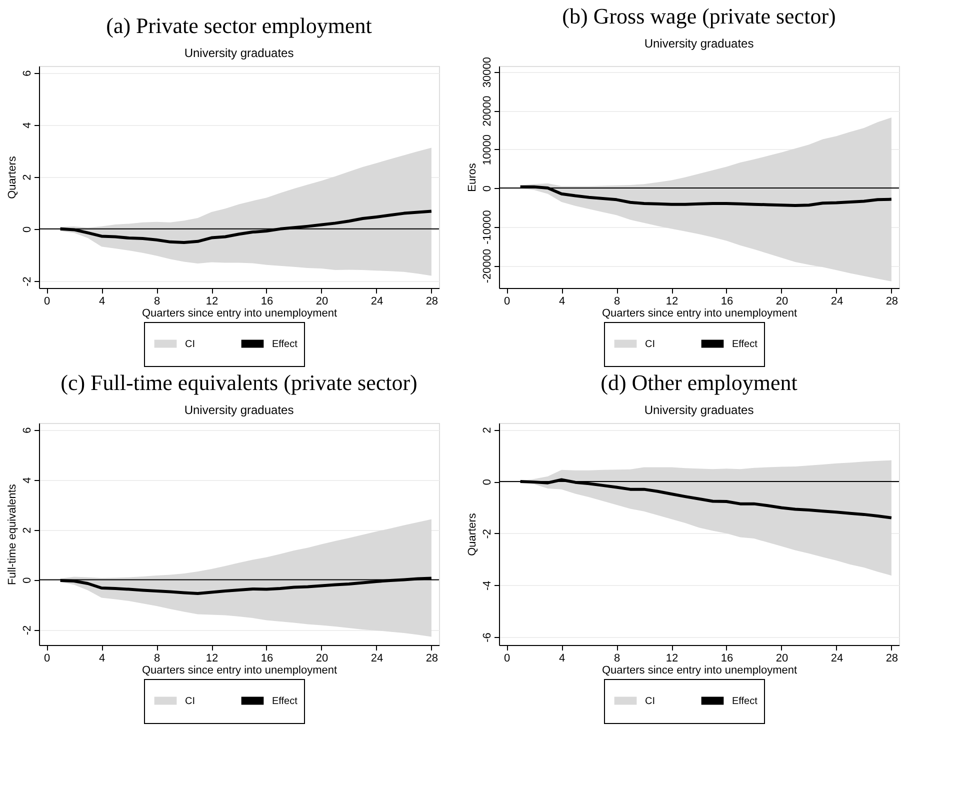 This screenshot has width=972, height=807. I want to click on chart-title: (c) Full-time equivalents (private sector), so click(239, 382).